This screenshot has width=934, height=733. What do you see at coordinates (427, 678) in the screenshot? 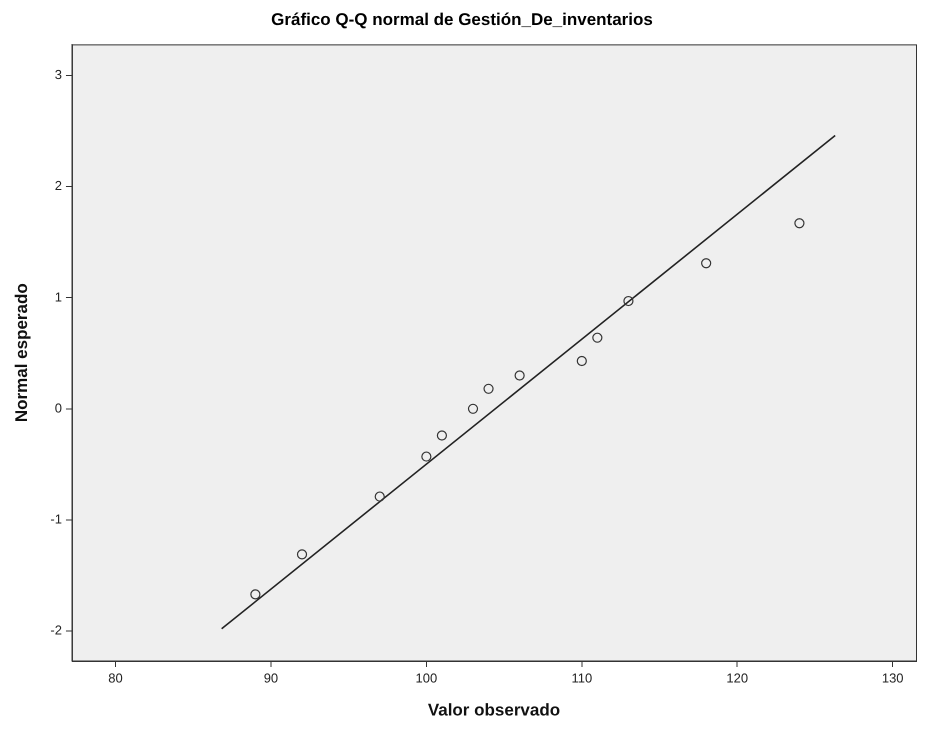
I see `x-tick-label: 100` at bounding box center [427, 678].